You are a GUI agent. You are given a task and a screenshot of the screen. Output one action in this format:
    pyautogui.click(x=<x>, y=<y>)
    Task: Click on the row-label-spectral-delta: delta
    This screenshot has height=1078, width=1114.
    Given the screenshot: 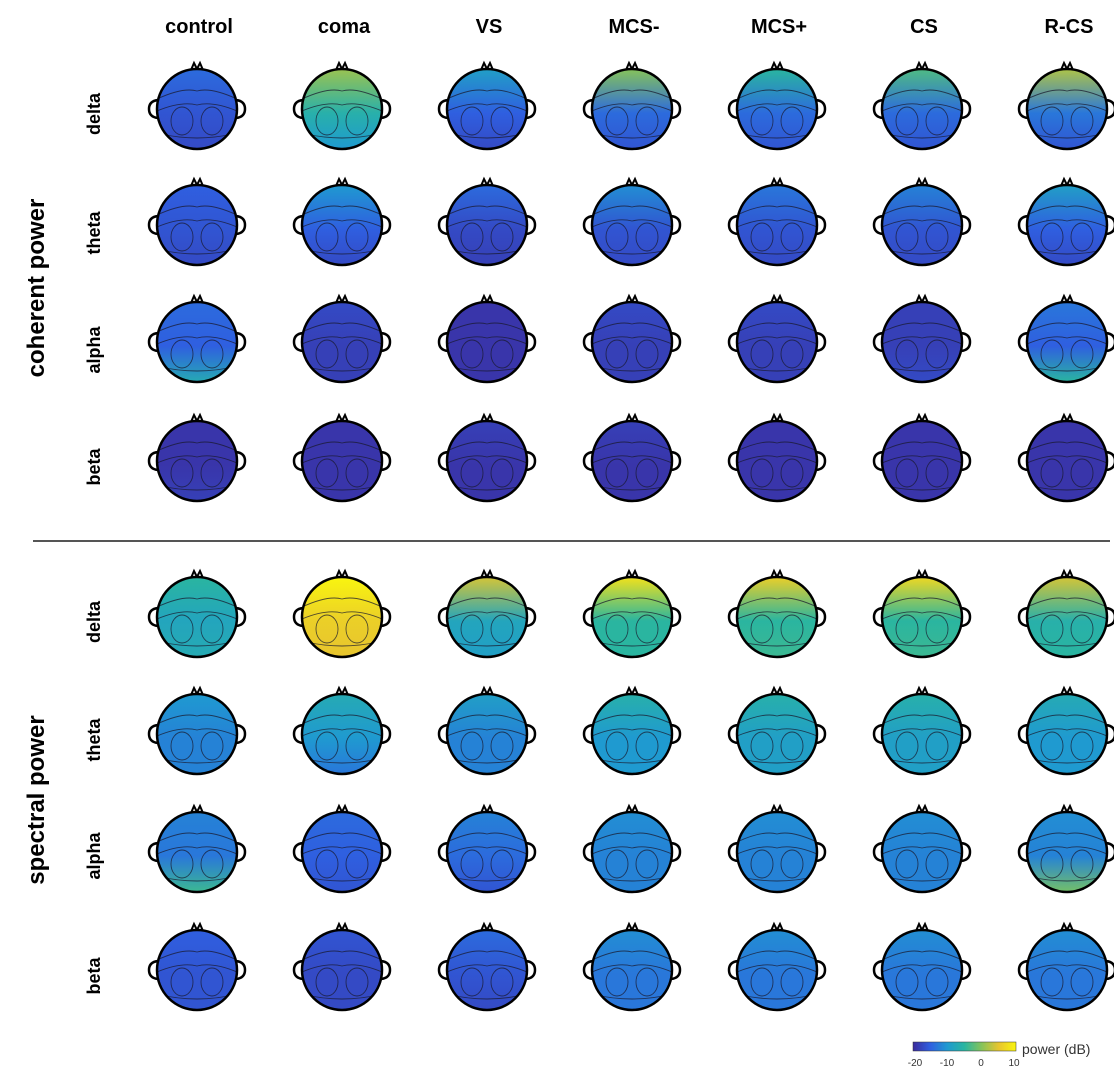 What is the action you would take?
    pyautogui.click(x=94, y=621)
    